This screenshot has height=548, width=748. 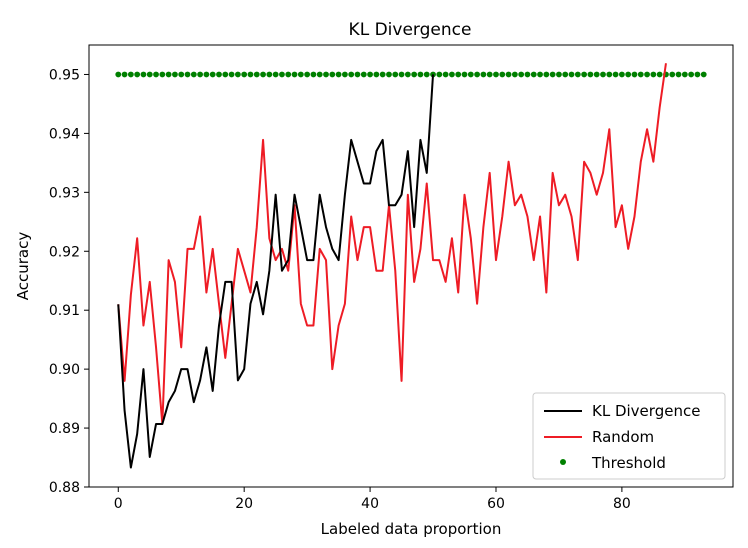 I want to click on y-tick-label: 0.91, so click(x=64, y=311).